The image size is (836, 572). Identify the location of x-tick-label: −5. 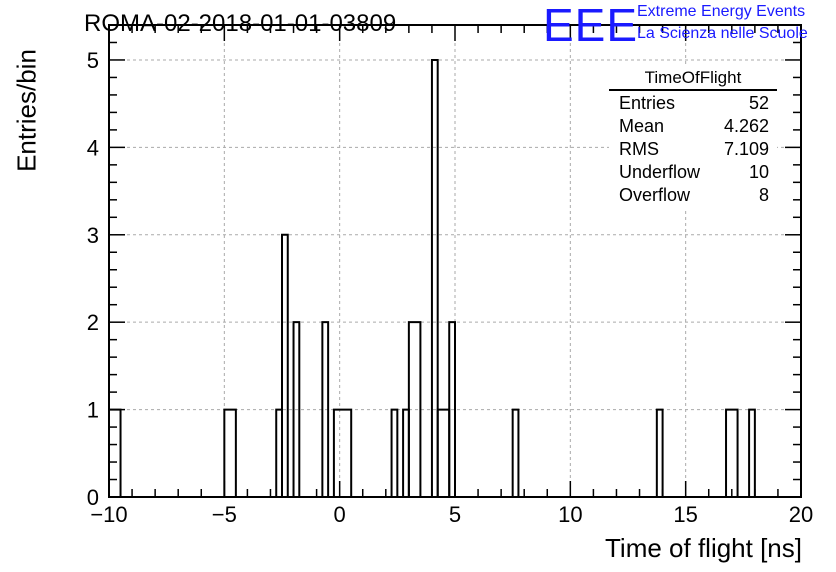
(224, 514).